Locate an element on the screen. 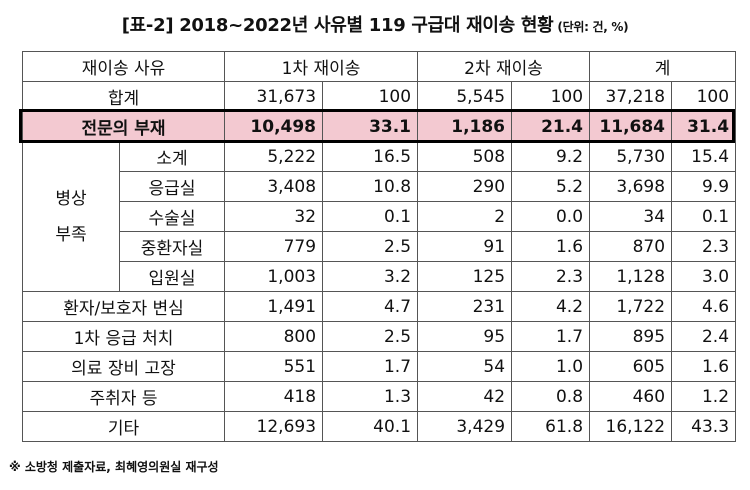 This screenshot has height=490, width=750. cell: 34 is located at coordinates (631, 216).